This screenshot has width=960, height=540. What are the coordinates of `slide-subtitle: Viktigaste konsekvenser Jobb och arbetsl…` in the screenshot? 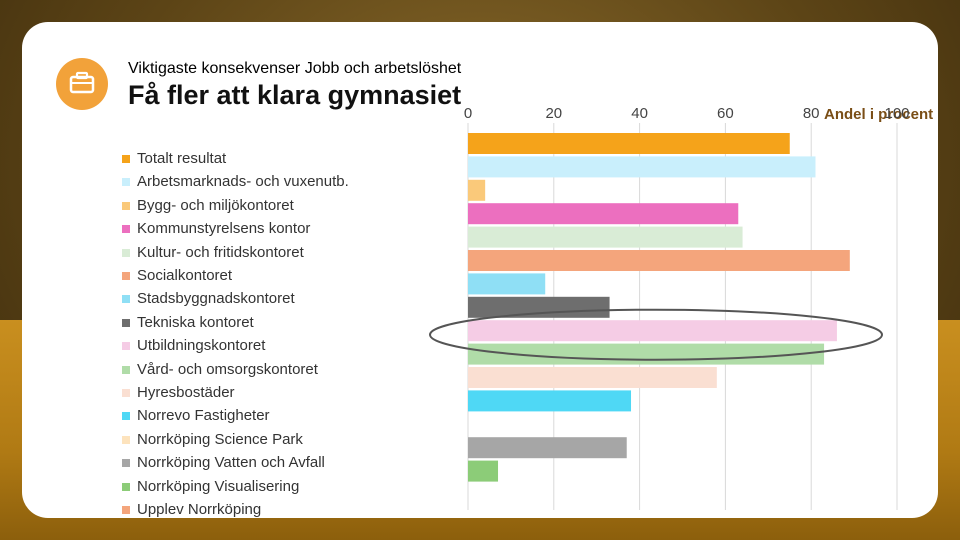 It's located at (295, 68).